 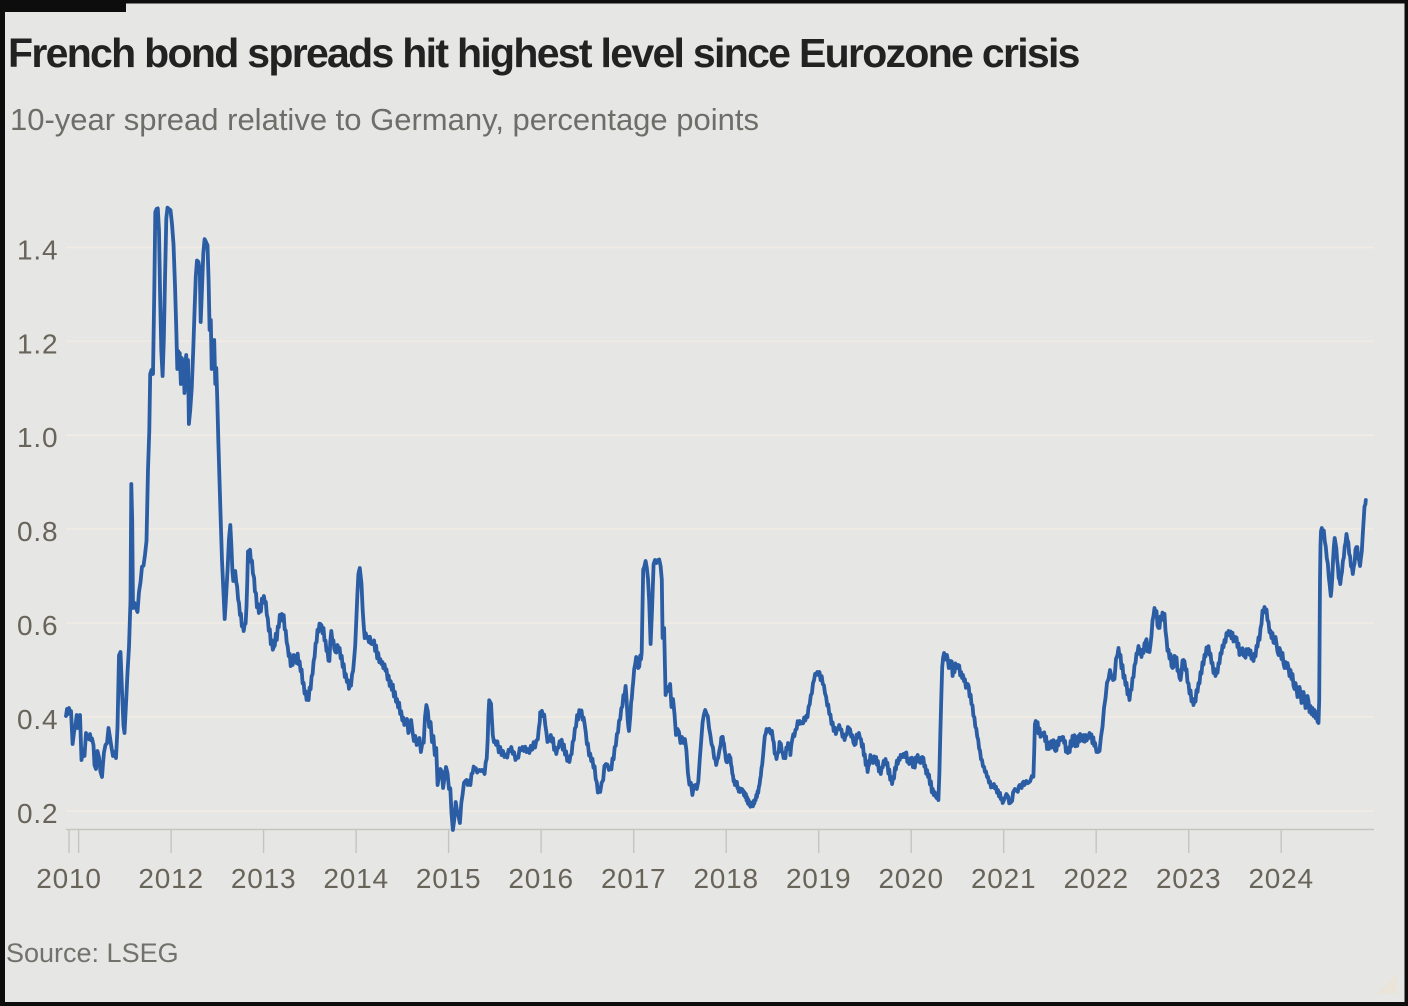 I want to click on svg-text: 2010, so click(x=69, y=878).